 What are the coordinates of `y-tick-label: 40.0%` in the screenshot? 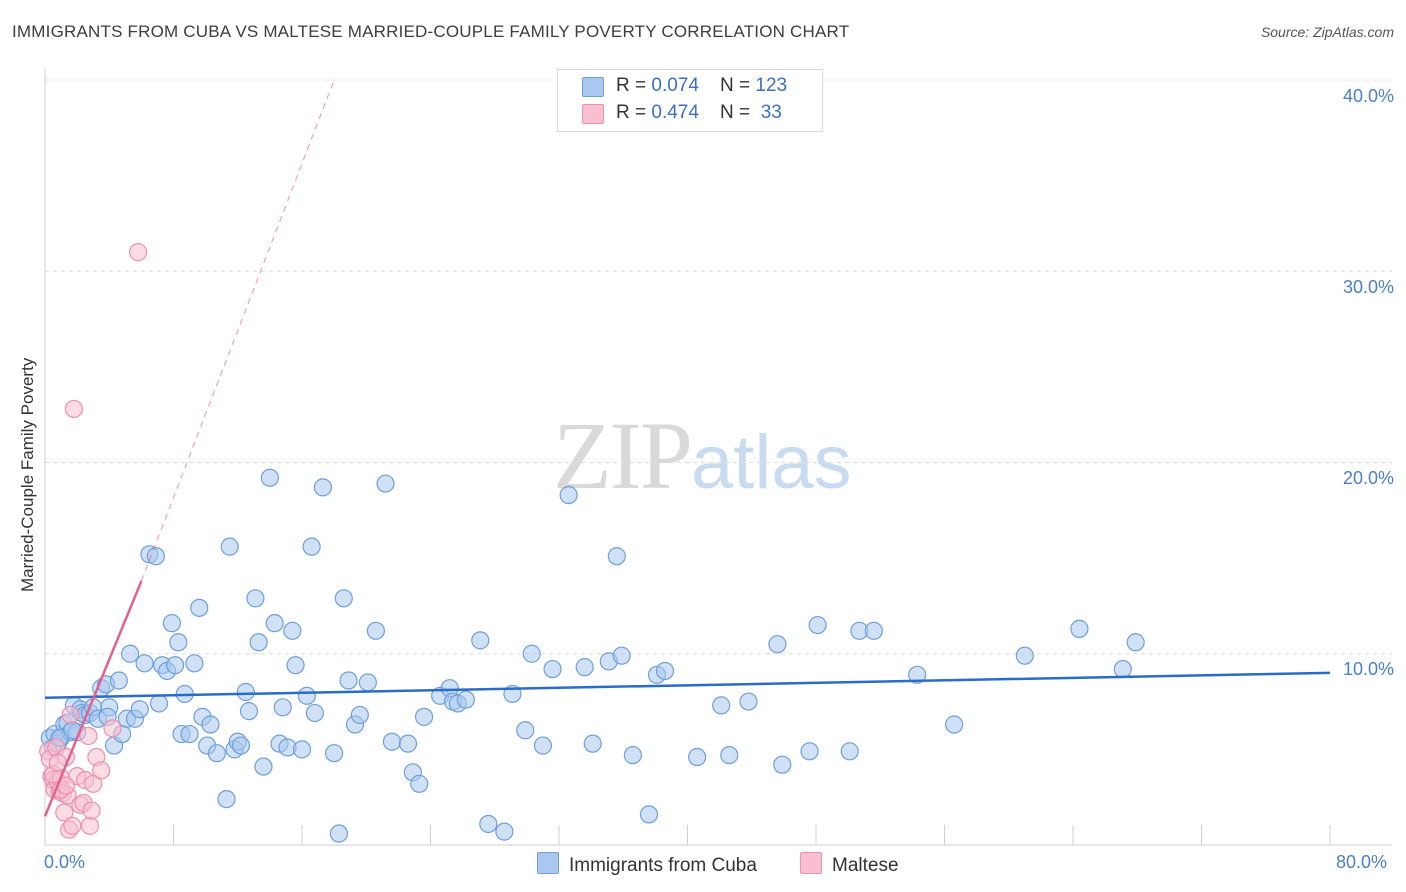 It's located at (1368, 96).